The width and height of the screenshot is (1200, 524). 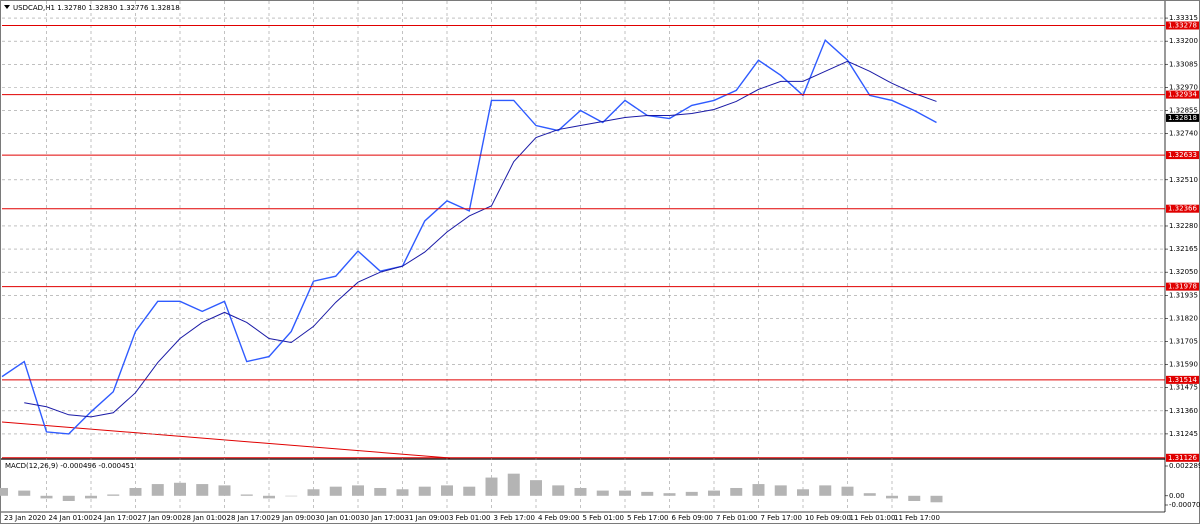 I want to click on level-label: 1.33278, so click(x=1182, y=26).